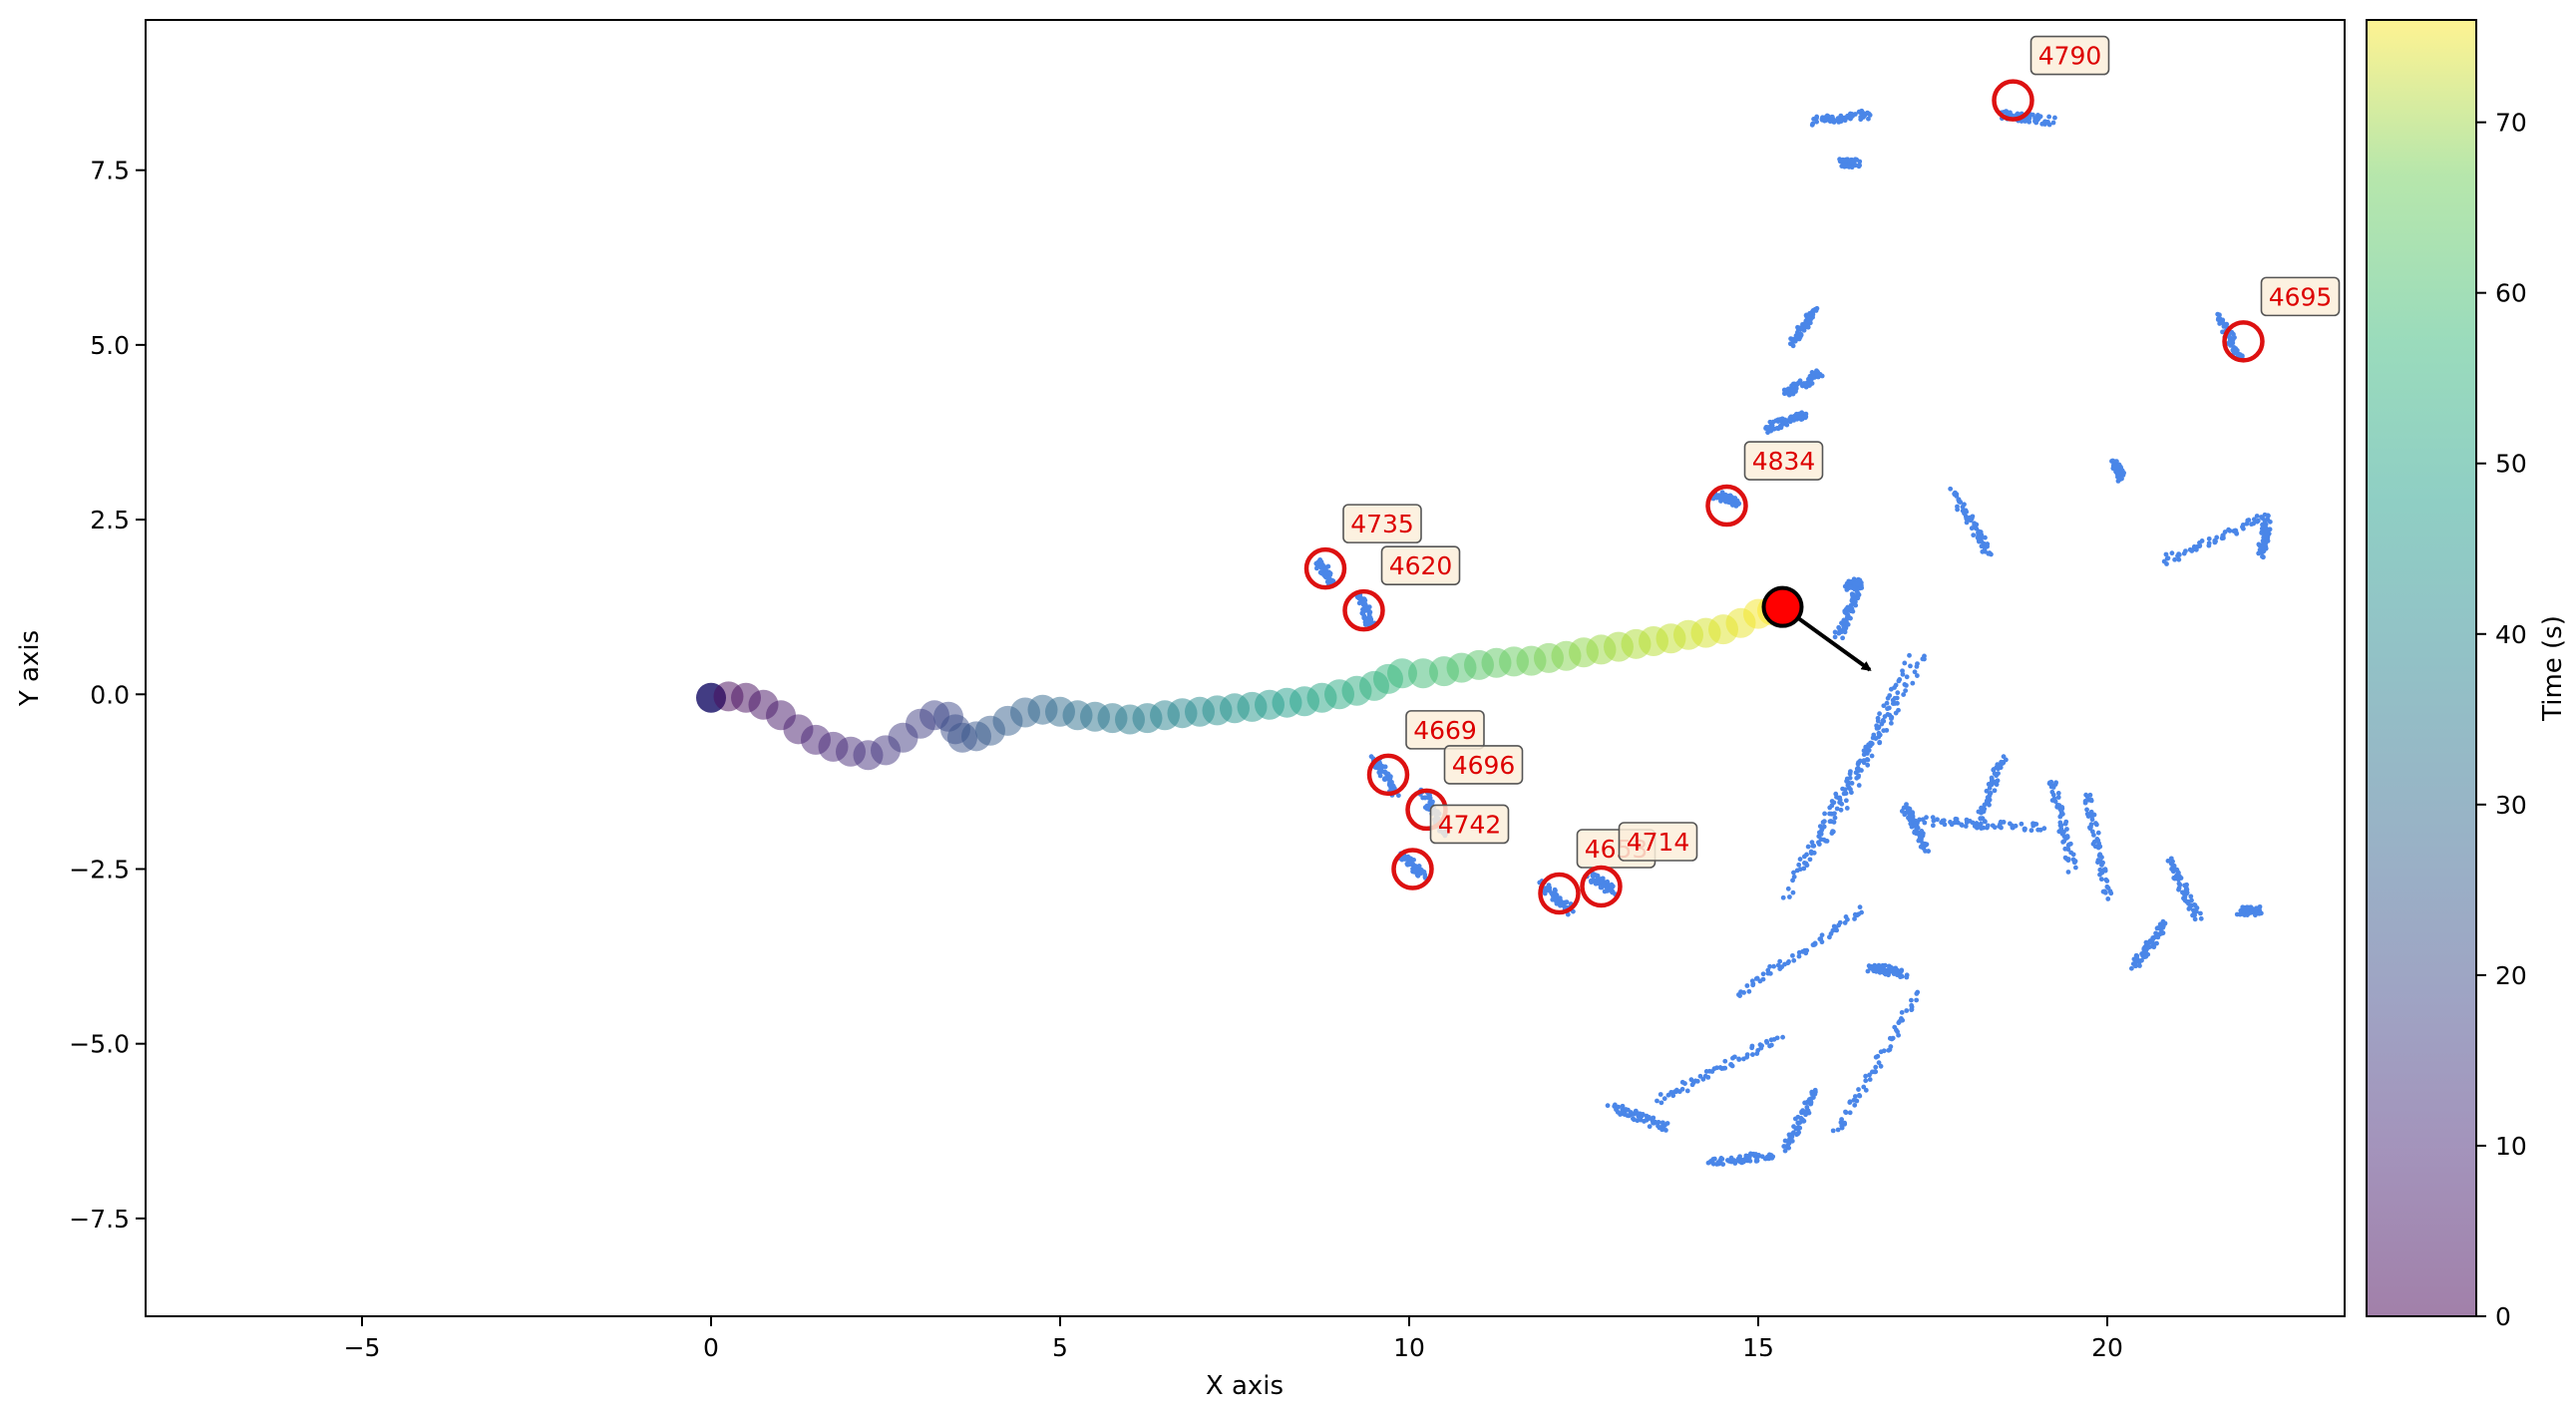 Image resolution: width=2576 pixels, height=1416 pixels. I want to click on colorbar-tick-label: 0, so click(2503, 1316).